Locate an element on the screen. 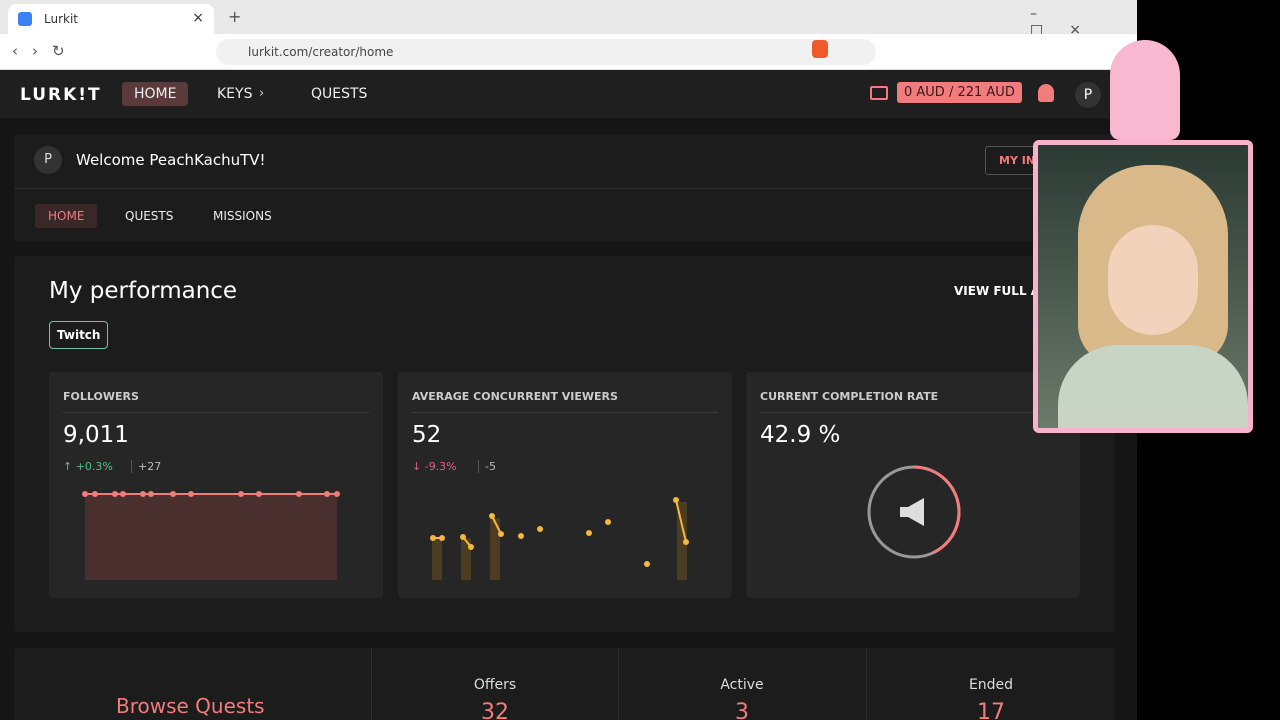  stat-label: Ended is located at coordinates (991, 685).